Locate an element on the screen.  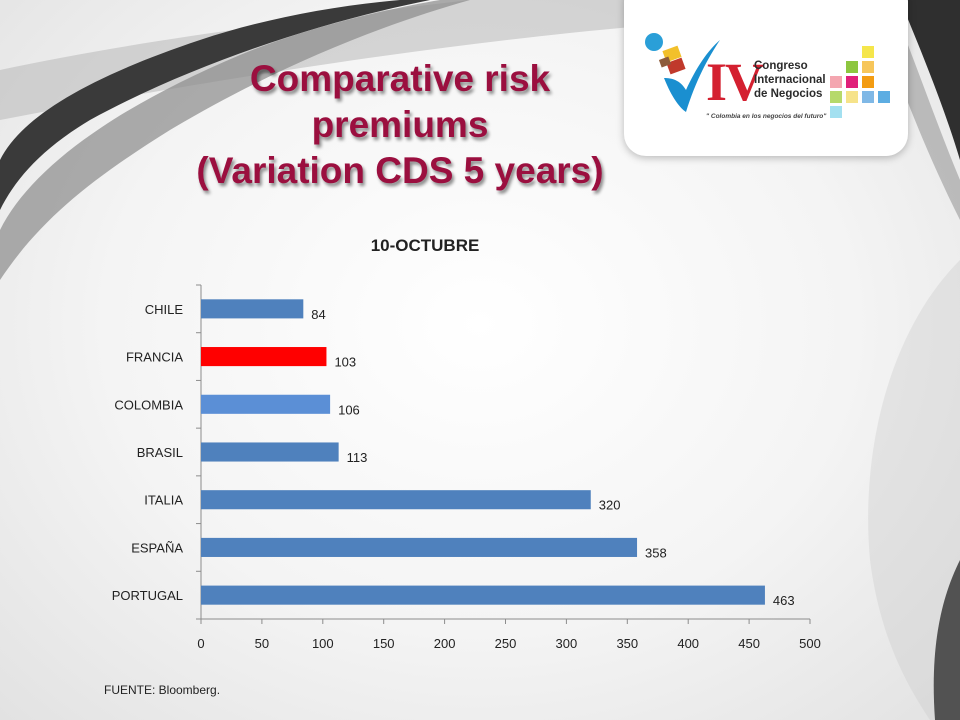
logo-name: Congreso Internacional de Negocios is located at coordinates (790, 80).